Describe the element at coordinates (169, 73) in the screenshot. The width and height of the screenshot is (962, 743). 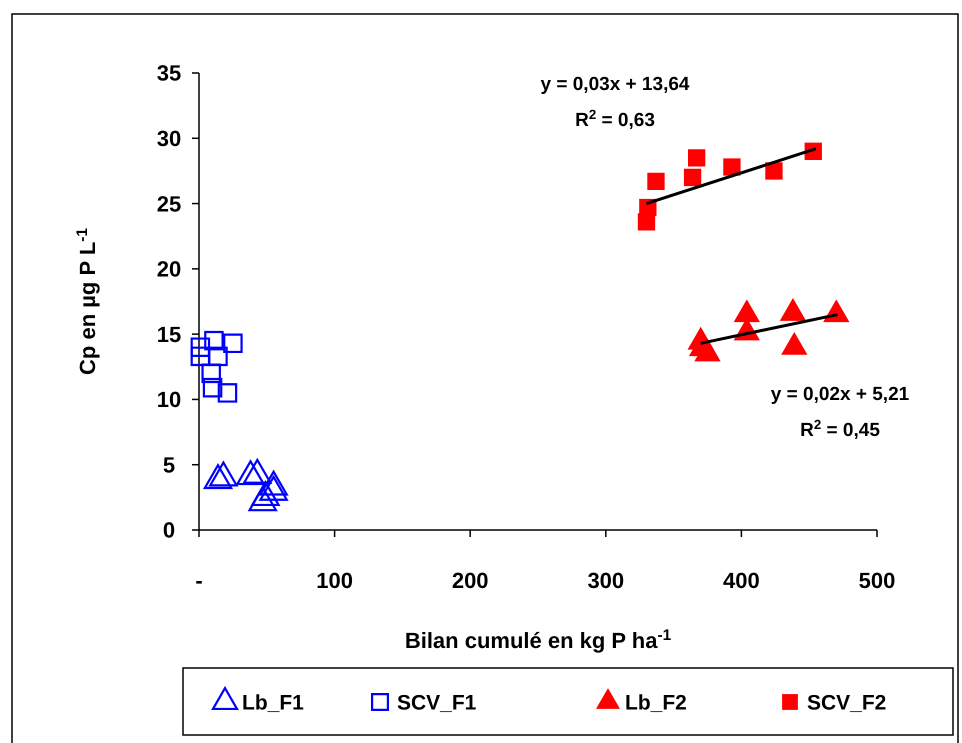
I see `y-tick-label: 35` at that location.